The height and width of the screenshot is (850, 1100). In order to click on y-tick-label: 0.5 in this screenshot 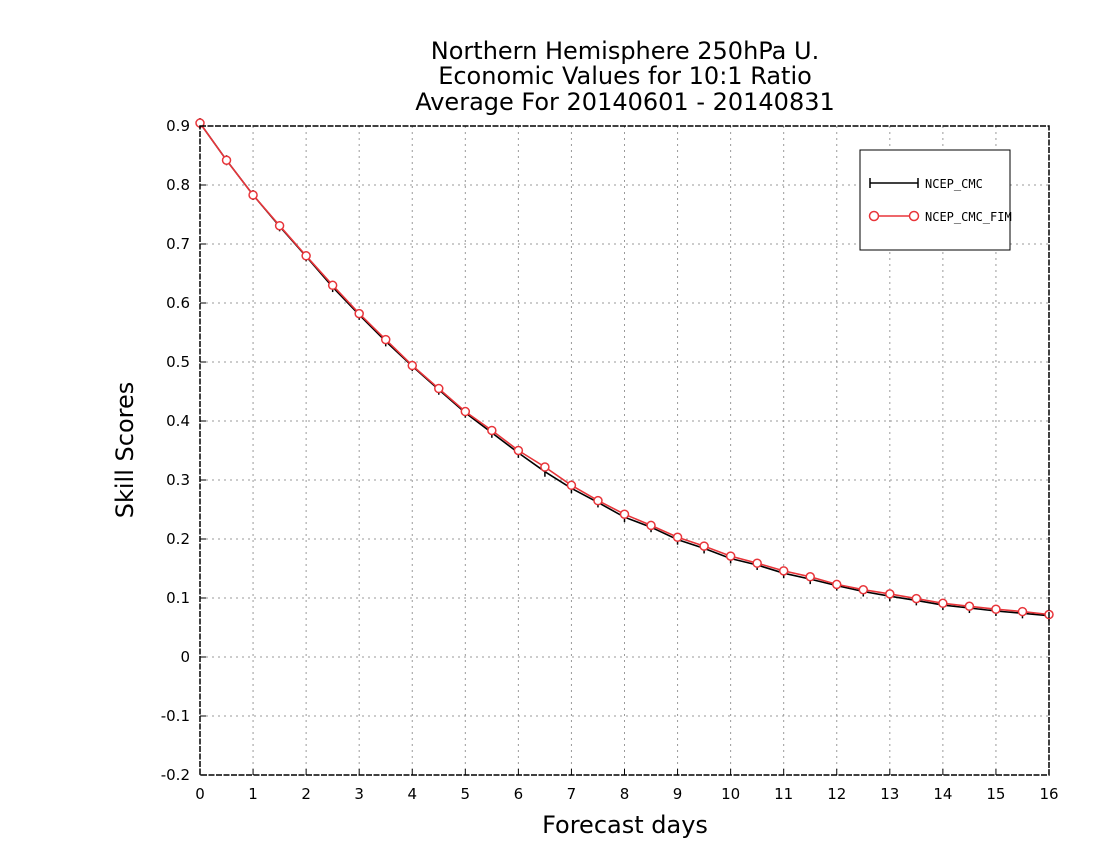, I will do `click(178, 362)`.